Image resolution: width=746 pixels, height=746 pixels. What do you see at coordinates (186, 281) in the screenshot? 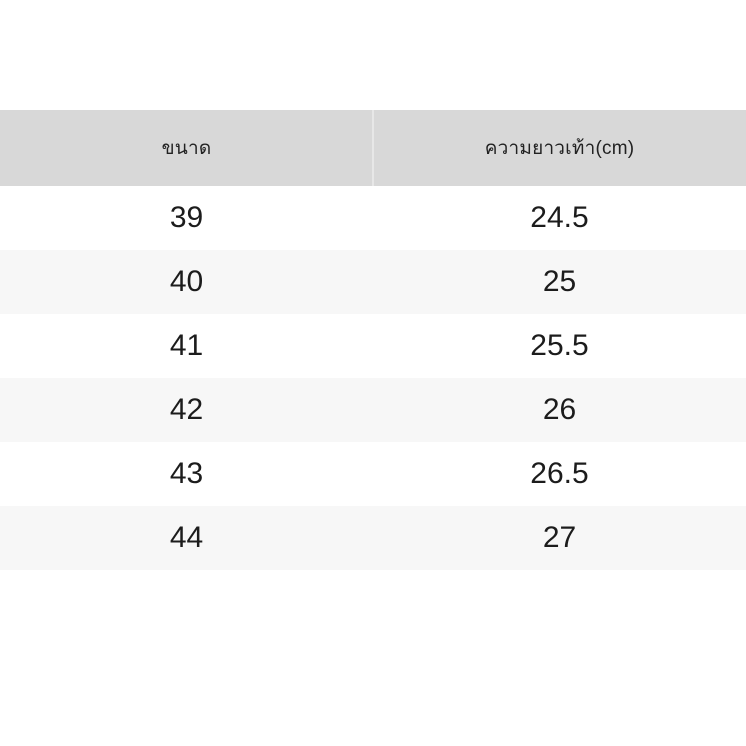
I see `size-cell: 40` at bounding box center [186, 281].